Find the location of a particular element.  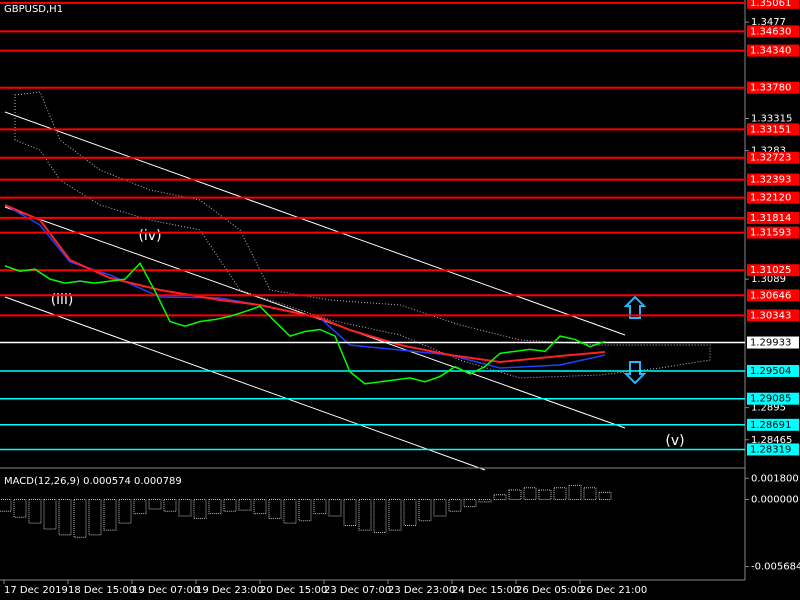

y-tick-label: 1.3283 is located at coordinates (768, 151).